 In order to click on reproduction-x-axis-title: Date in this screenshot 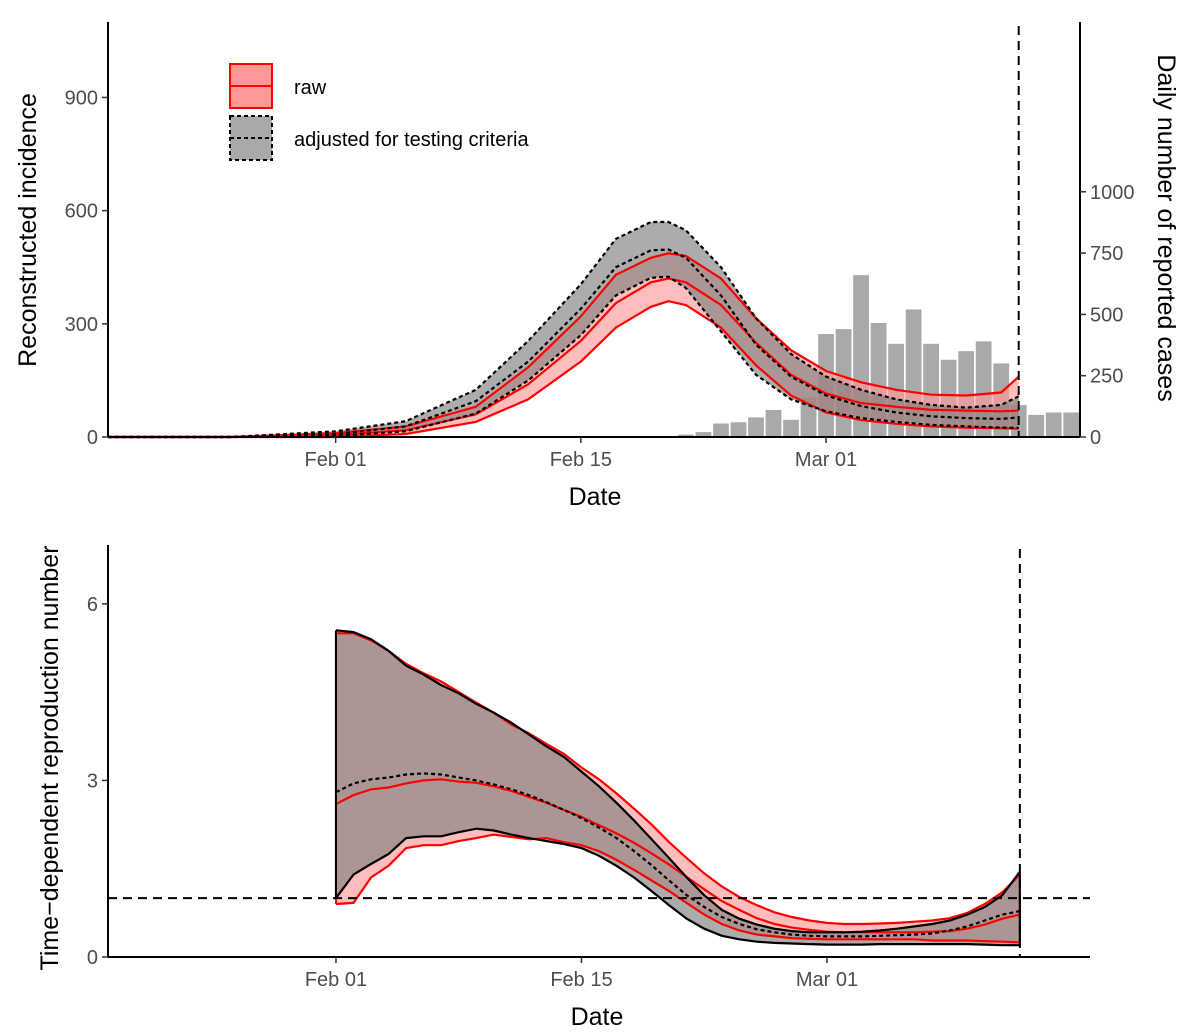, I will do `click(597, 1017)`.